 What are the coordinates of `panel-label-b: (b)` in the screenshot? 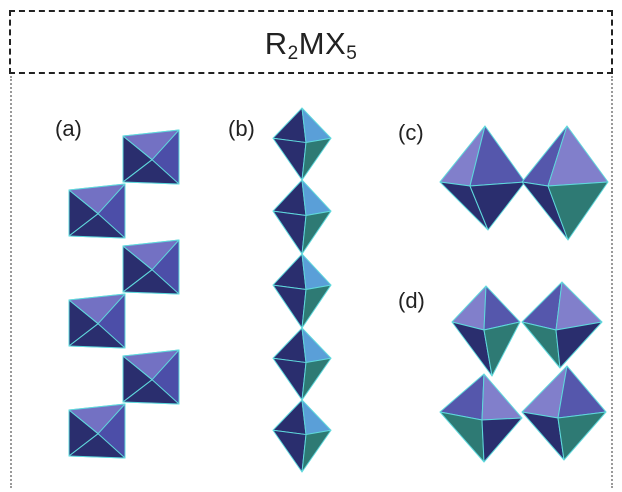 It's located at (241, 128).